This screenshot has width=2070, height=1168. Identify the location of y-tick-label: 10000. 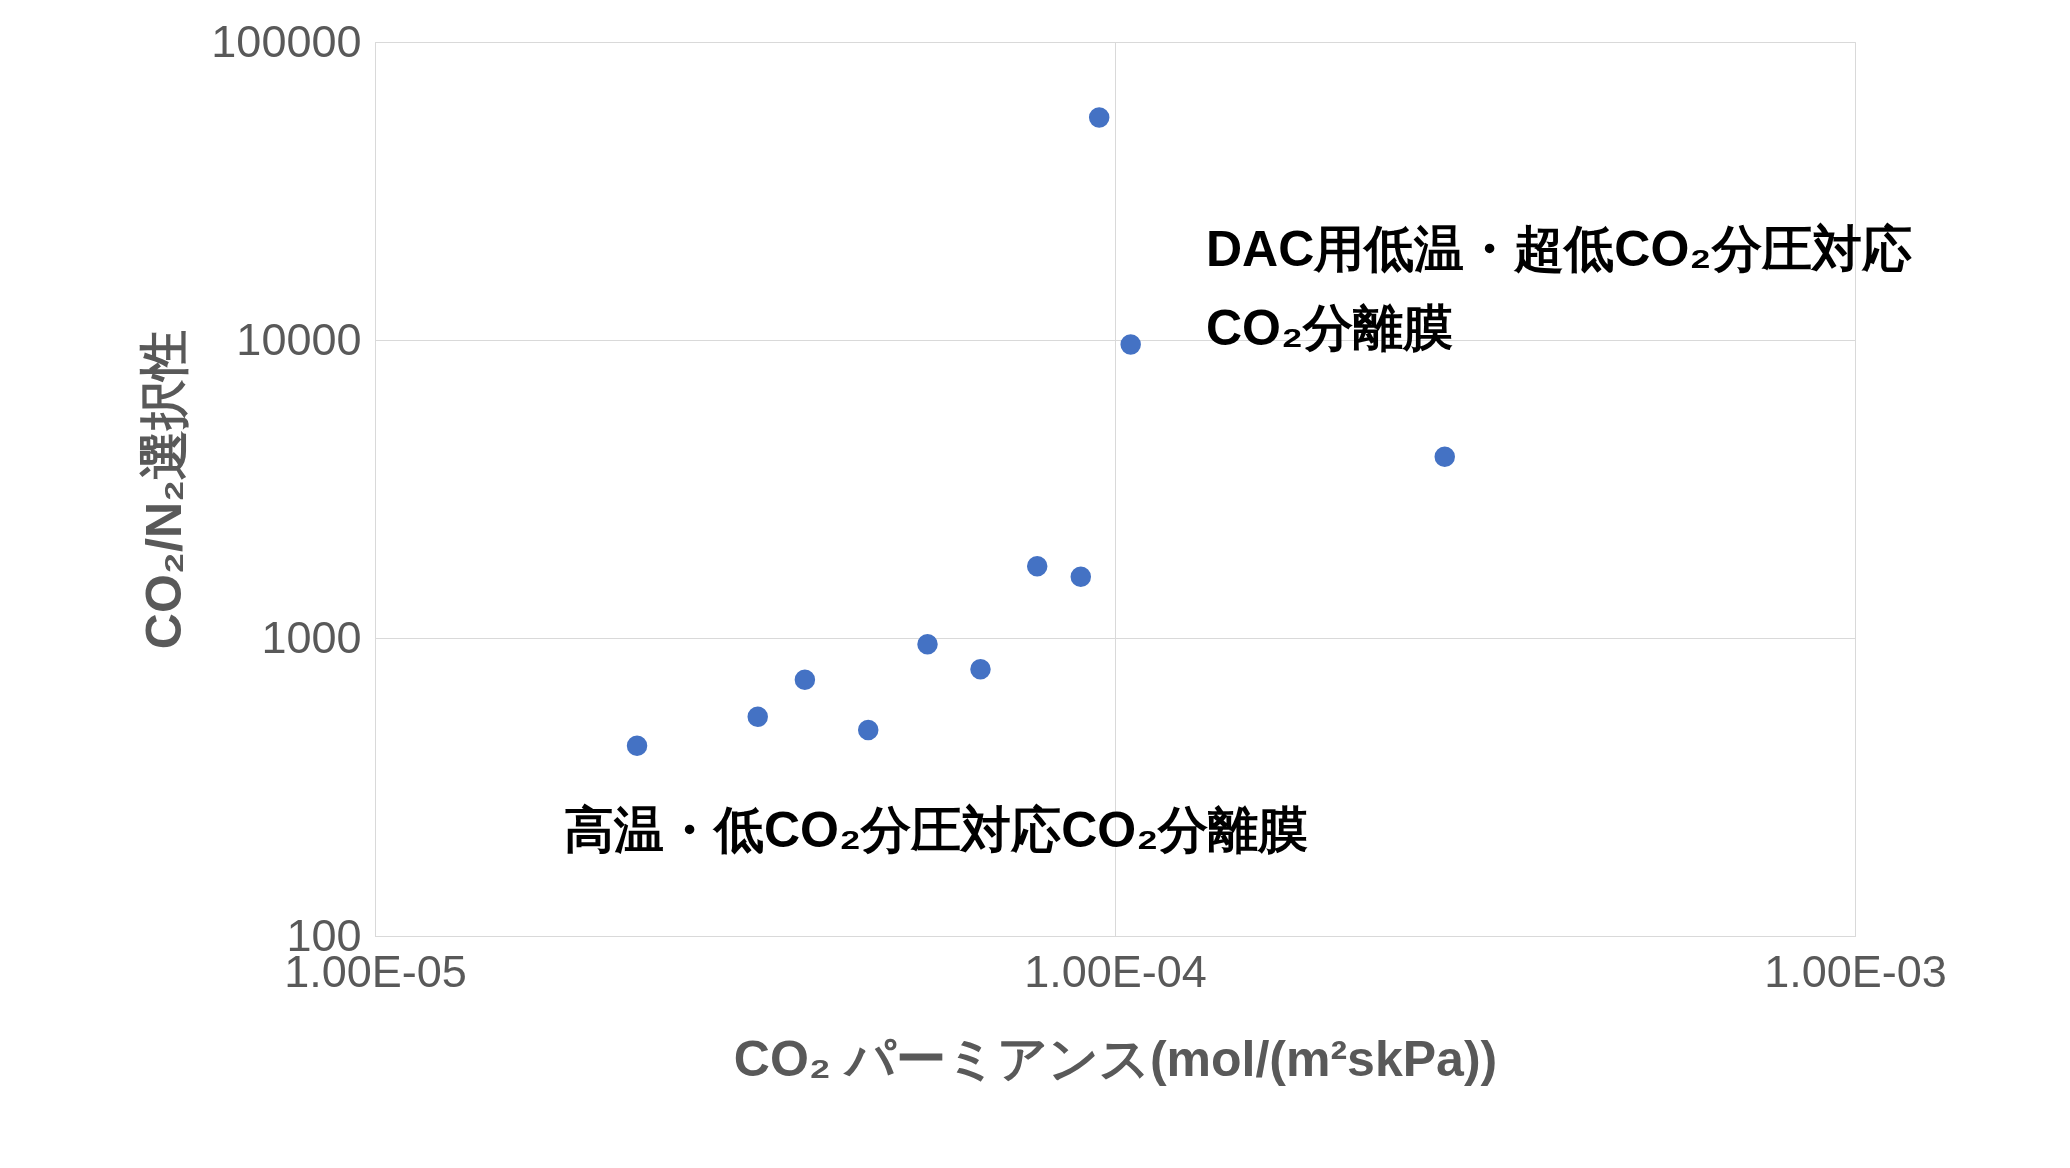
(299, 339).